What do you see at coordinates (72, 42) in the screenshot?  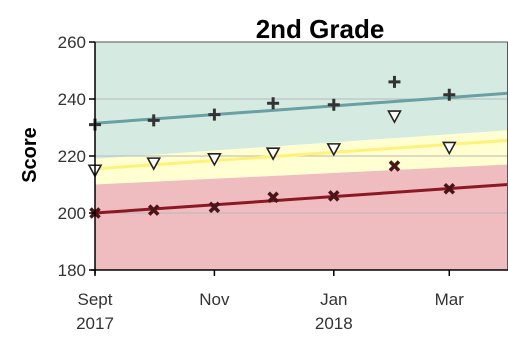 I see `y-tick-label: 260` at bounding box center [72, 42].